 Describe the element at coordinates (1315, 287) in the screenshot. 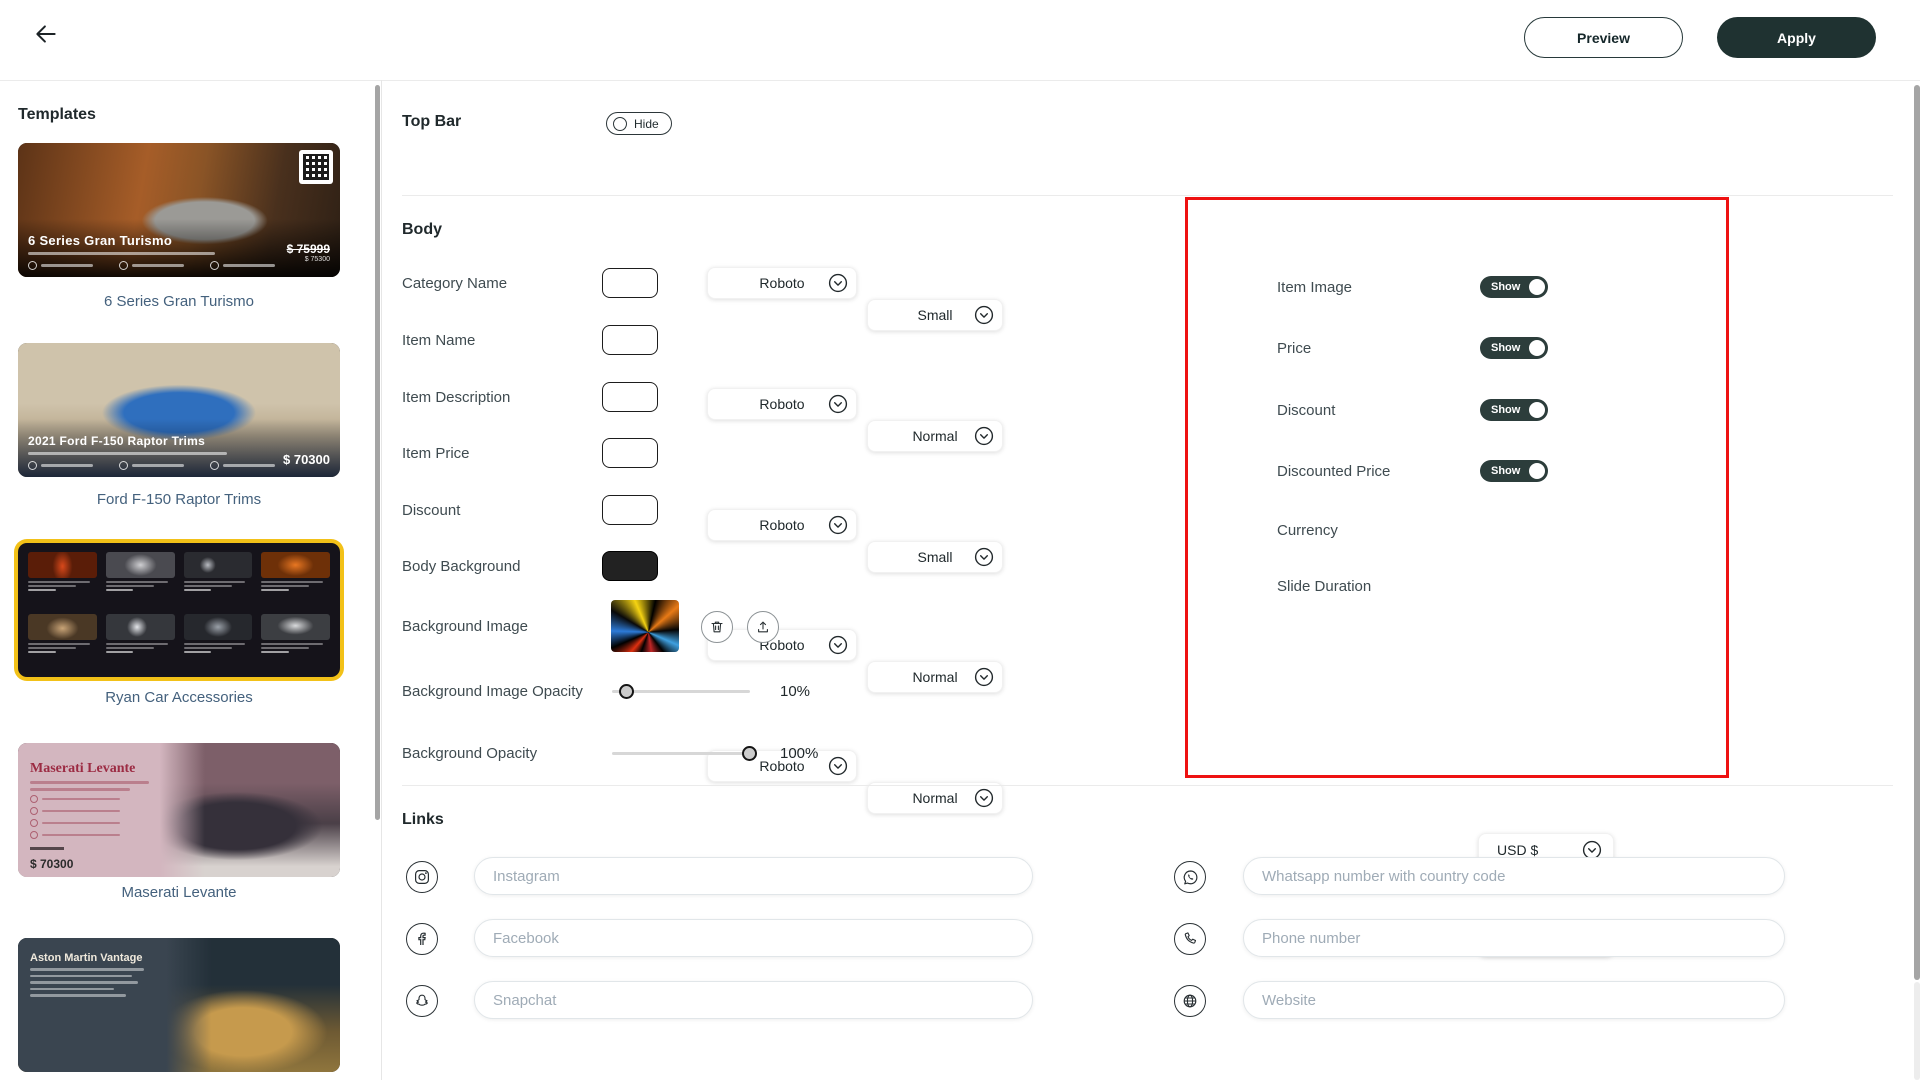

I see `item-image-toggle-label: Item Image` at that location.